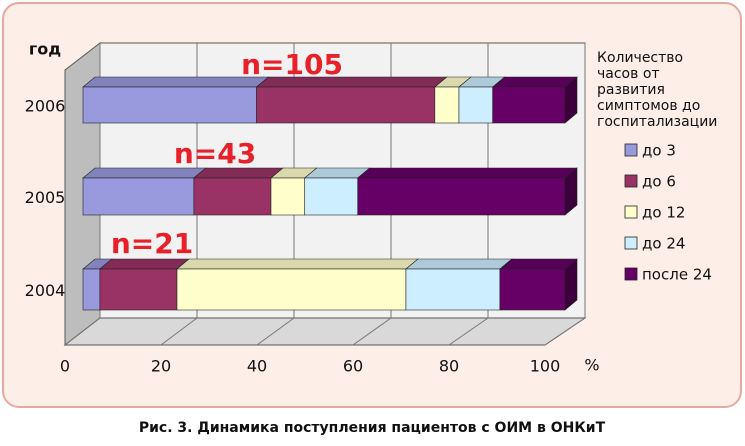  I want to click on annotation: n=105, so click(292, 64).